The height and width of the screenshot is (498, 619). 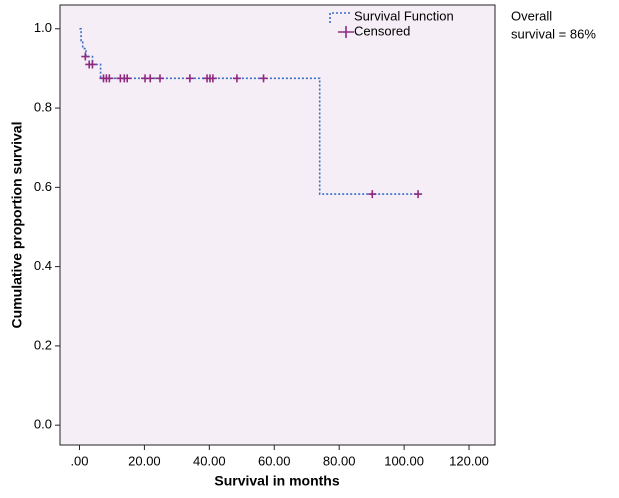 What do you see at coordinates (274, 460) in the screenshot?
I see `x-tick-label: 60.00` at bounding box center [274, 460].